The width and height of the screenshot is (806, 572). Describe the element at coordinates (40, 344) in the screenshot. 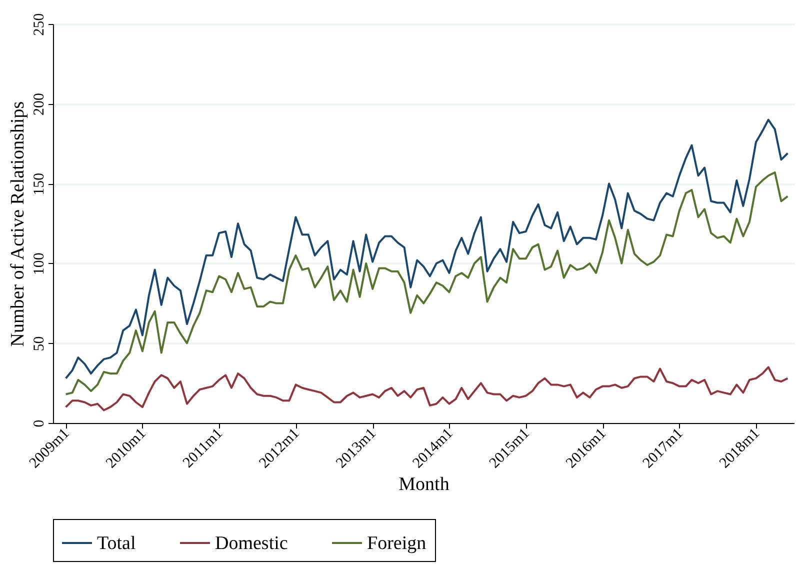

I see `y-tick-label: 50` at that location.